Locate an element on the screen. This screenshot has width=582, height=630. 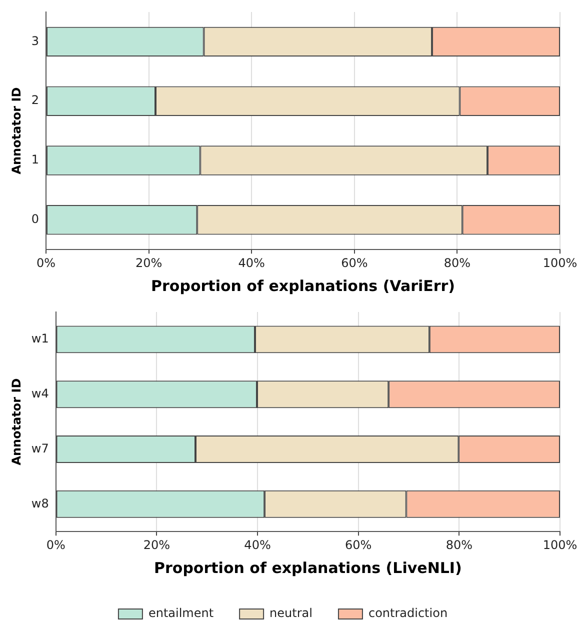
y-tick-label: 0 is located at coordinates (35, 219).